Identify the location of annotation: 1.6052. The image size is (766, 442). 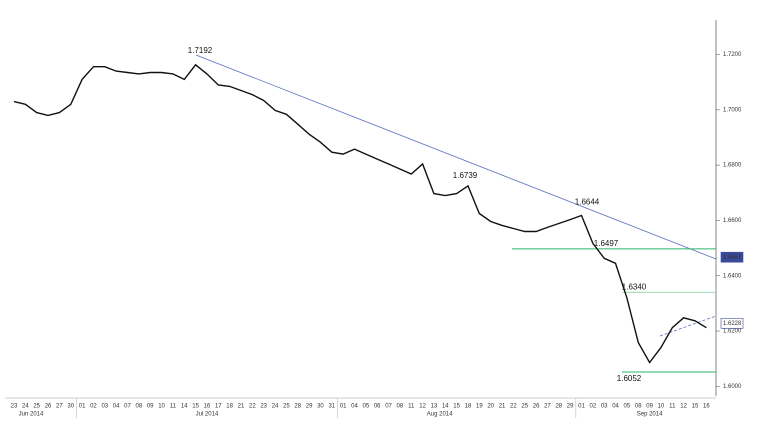
(629, 378).